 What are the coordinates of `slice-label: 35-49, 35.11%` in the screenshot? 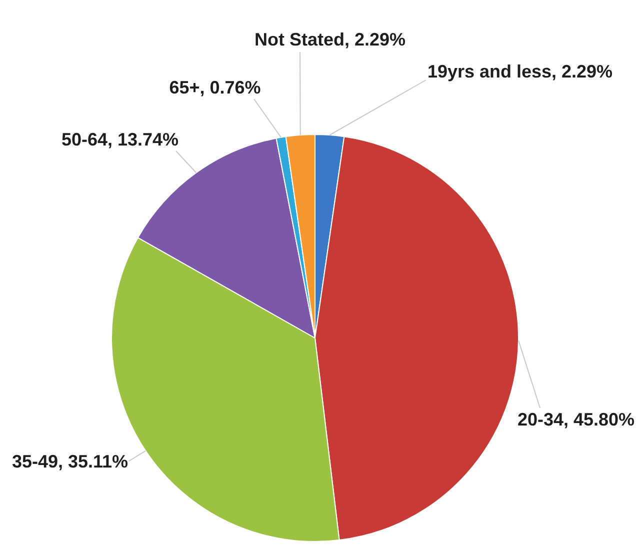 It's located at (70, 462).